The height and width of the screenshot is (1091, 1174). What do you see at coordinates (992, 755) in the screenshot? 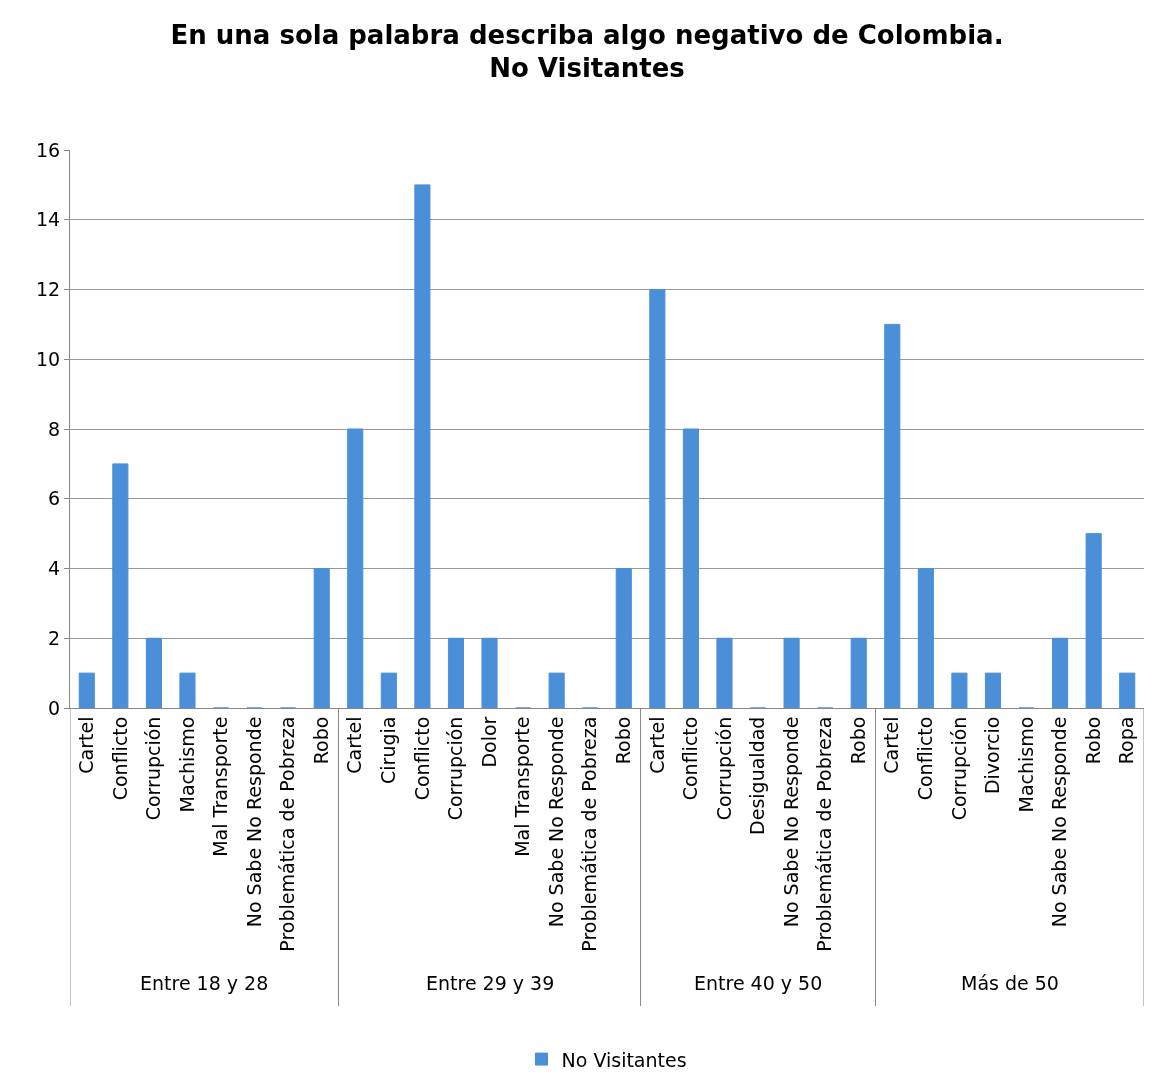
I see `x-tick-label: Divorcio` at bounding box center [992, 755].